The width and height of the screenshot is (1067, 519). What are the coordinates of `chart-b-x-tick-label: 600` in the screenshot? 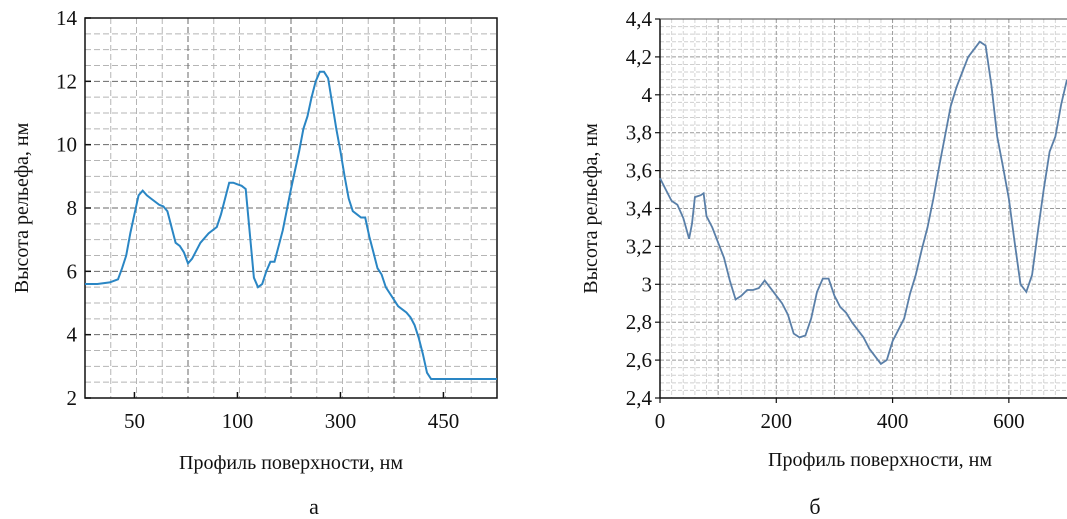 It's located at (1009, 421).